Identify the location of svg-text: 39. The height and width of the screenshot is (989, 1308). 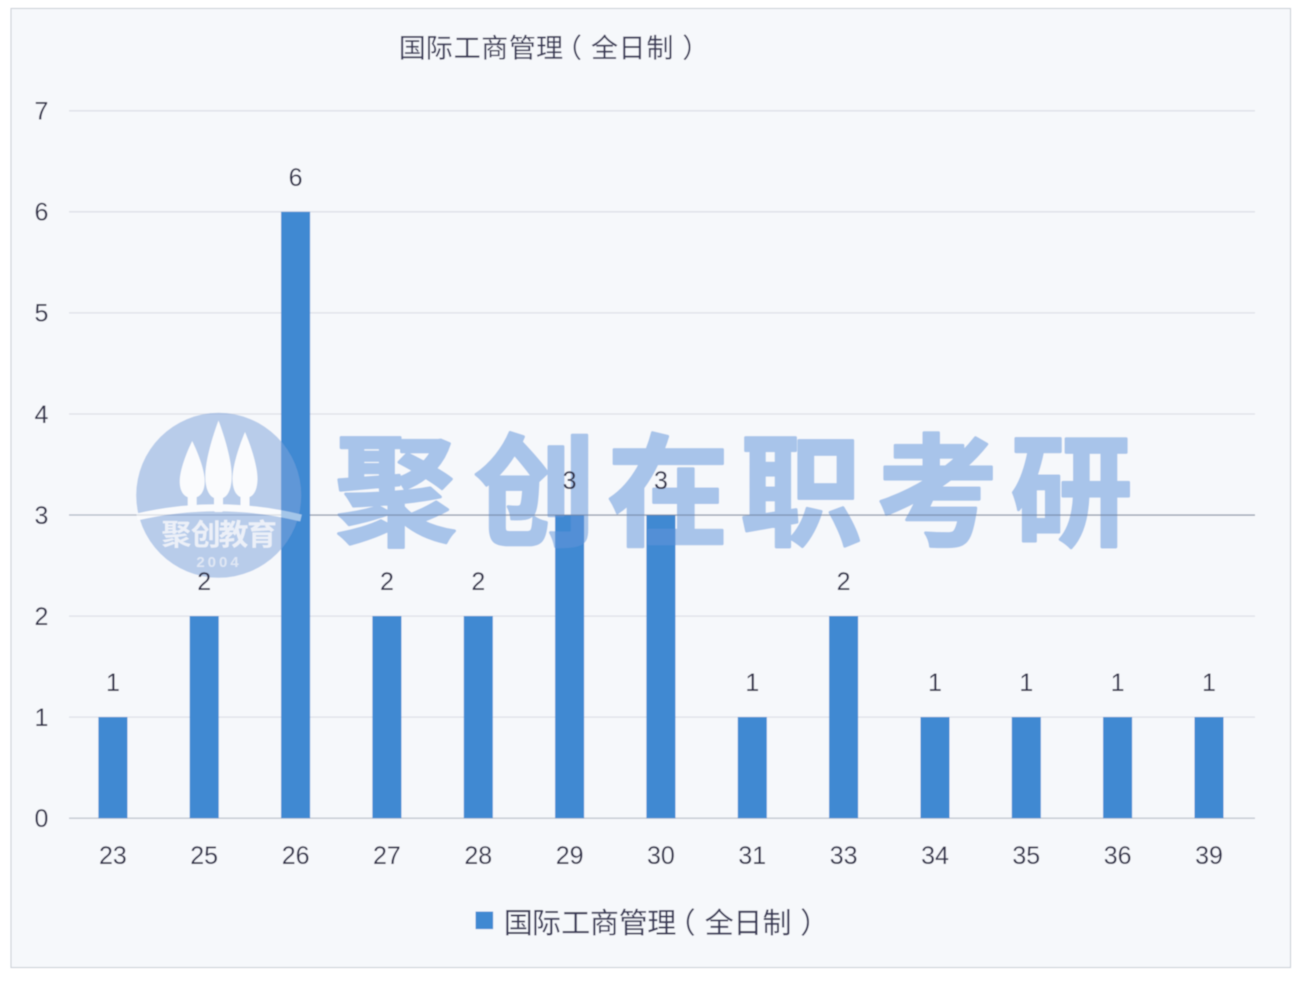
(1209, 856).